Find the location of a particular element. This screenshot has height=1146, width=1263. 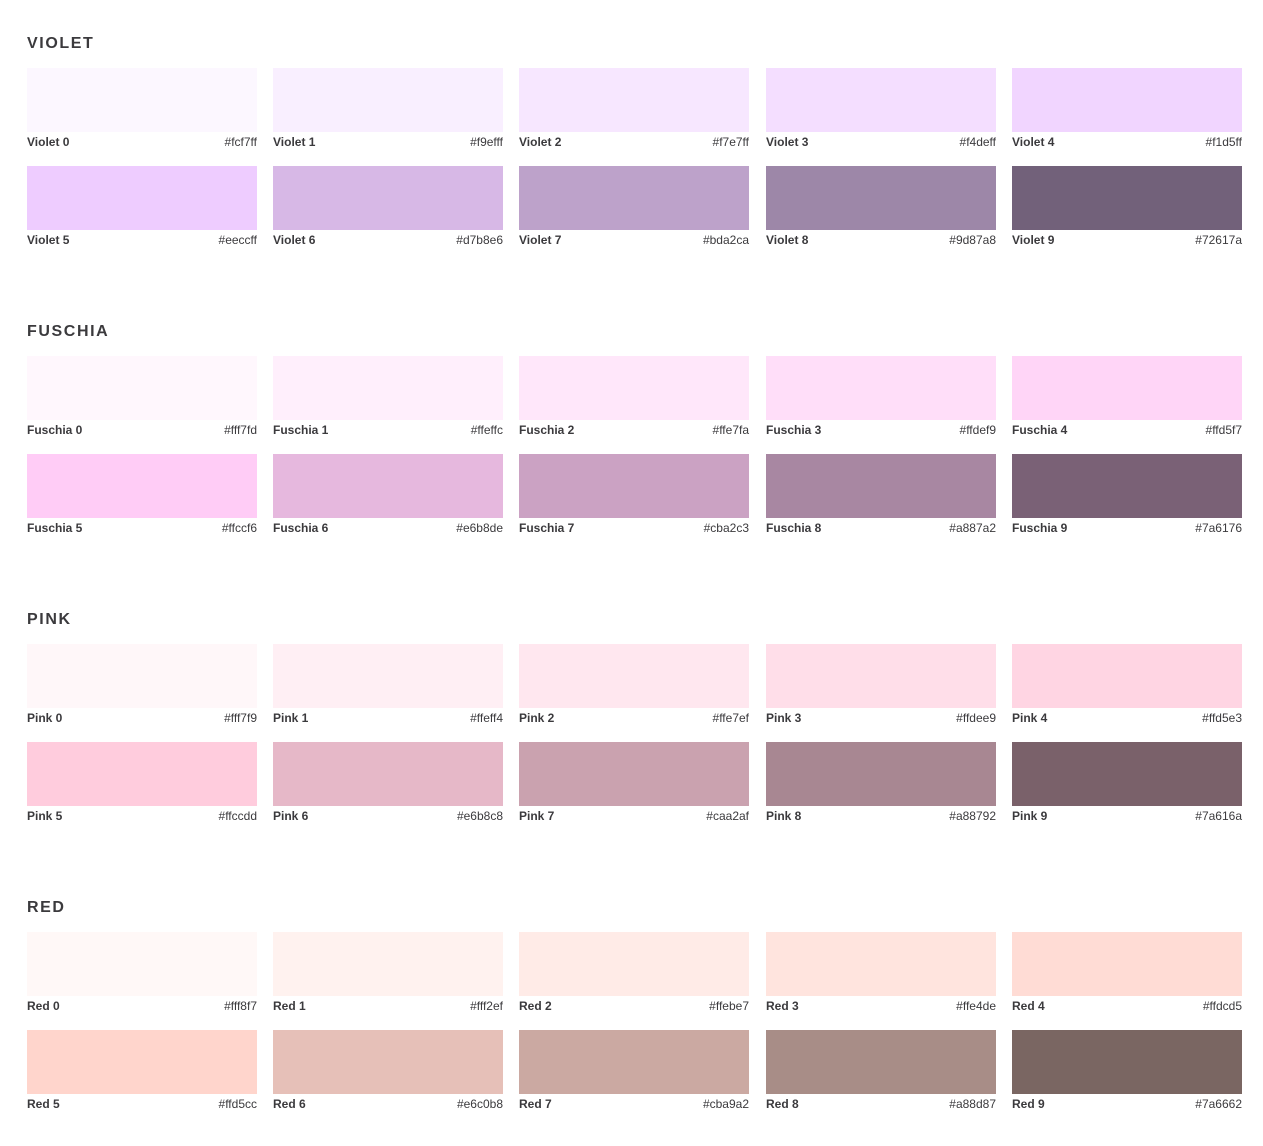

color-swatch: Pink 5 #ffccdd is located at coordinates (142, 783).